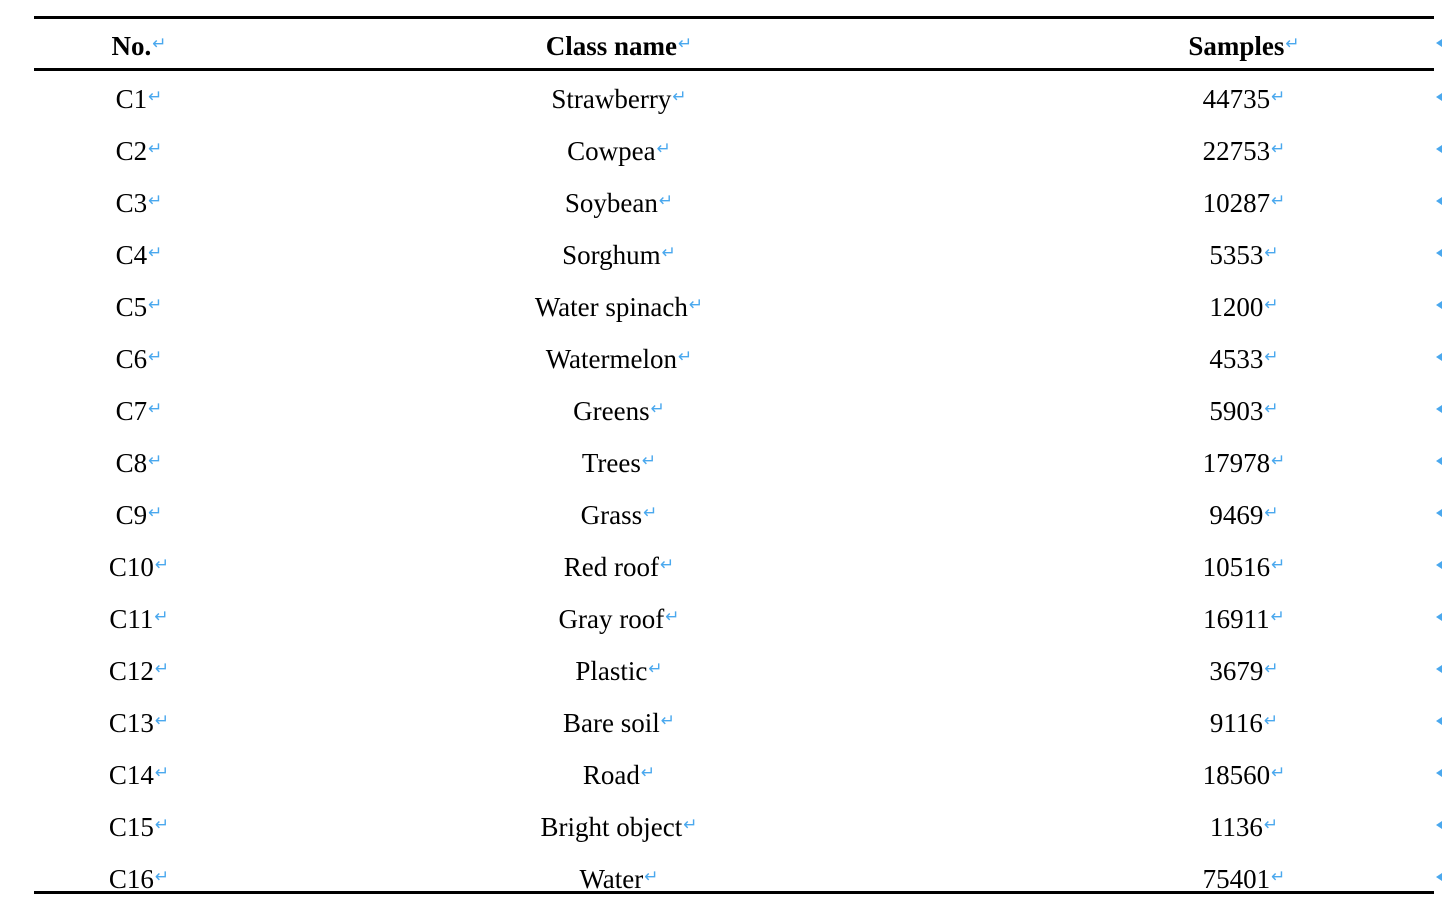 Image resolution: width=1442 pixels, height=910 pixels. What do you see at coordinates (131, 307) in the screenshot?
I see `cell-no-text: C5` at bounding box center [131, 307].